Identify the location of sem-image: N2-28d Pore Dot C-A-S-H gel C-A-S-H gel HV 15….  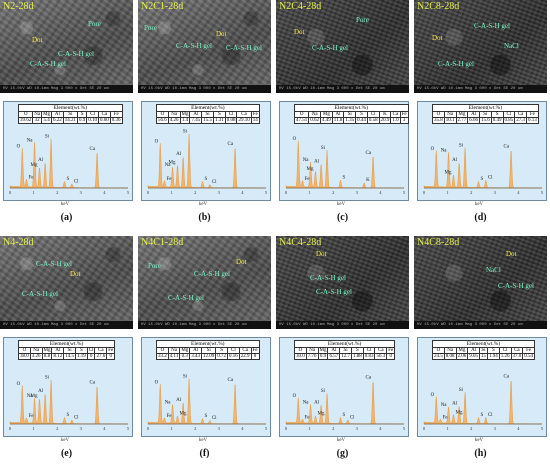
(66, 46).